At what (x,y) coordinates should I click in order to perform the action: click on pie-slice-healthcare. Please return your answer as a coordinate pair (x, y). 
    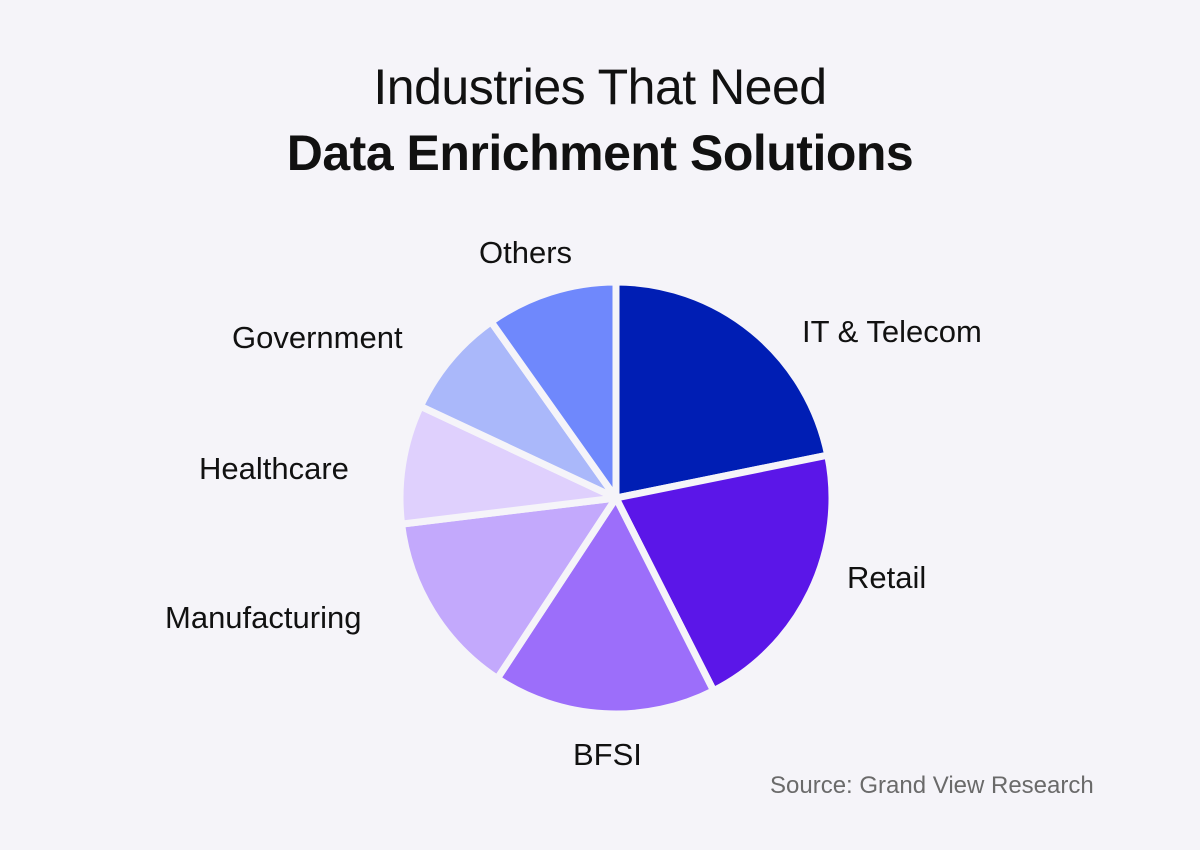
    Looking at the image, I should click on (508, 465).